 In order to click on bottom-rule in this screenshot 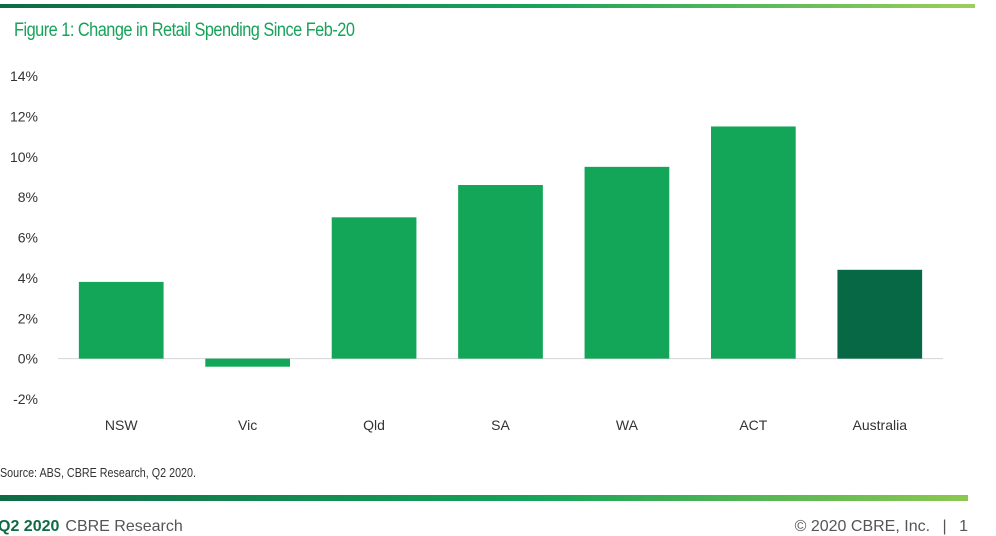, I will do `click(484, 498)`.